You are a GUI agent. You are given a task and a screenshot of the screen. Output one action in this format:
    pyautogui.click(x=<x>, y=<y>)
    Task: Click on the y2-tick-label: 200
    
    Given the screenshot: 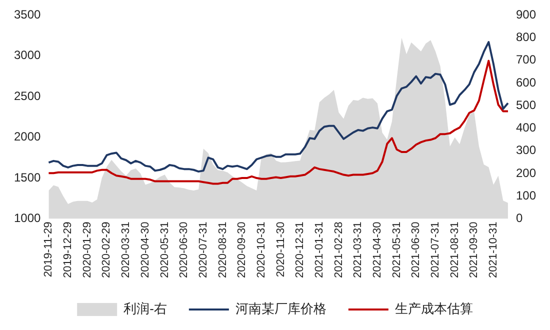 What is the action you would take?
    pyautogui.click(x=526, y=173)
    